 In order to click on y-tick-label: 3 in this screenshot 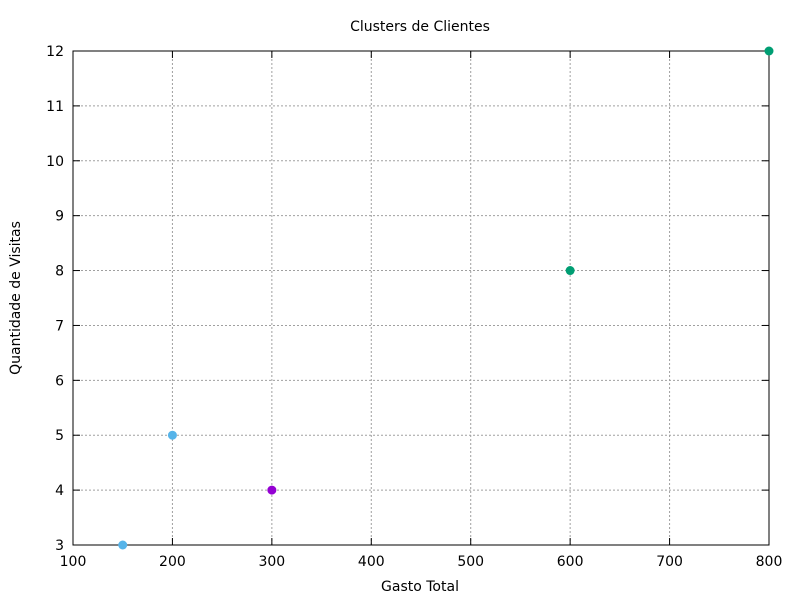, I will do `click(59, 546)`.